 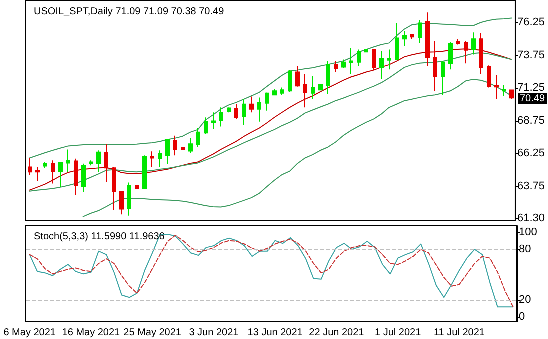 What do you see at coordinates (528, 232) in the screenshot?
I see `y-tick-label: 100` at bounding box center [528, 232].